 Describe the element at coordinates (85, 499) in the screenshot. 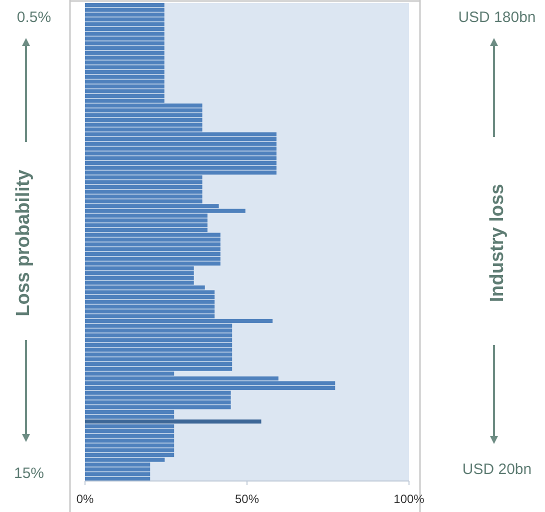

I see `x-tick-label: 0%` at that location.